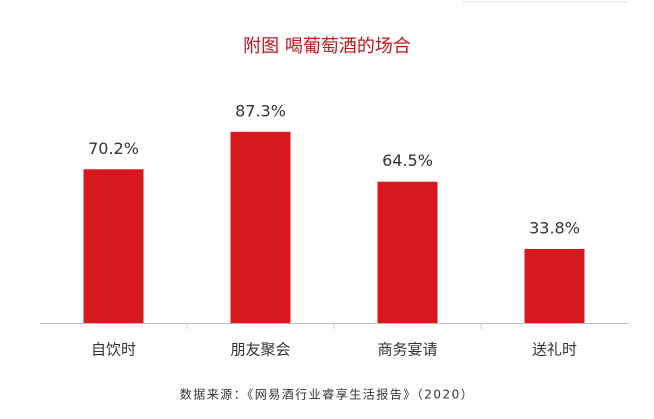  I want to click on x-tick-label: 送礼时, so click(554, 350).